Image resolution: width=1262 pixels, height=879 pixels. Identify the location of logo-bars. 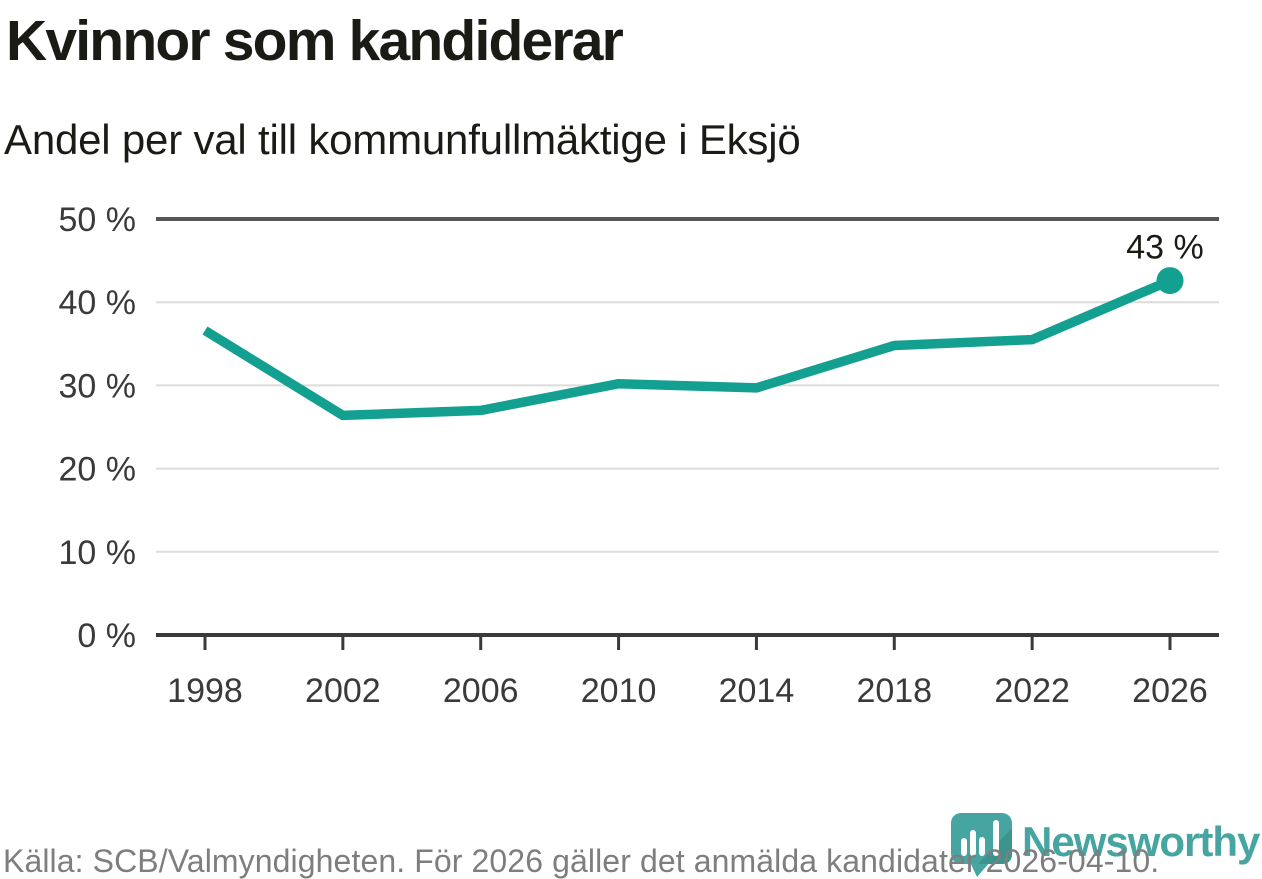
(980, 838).